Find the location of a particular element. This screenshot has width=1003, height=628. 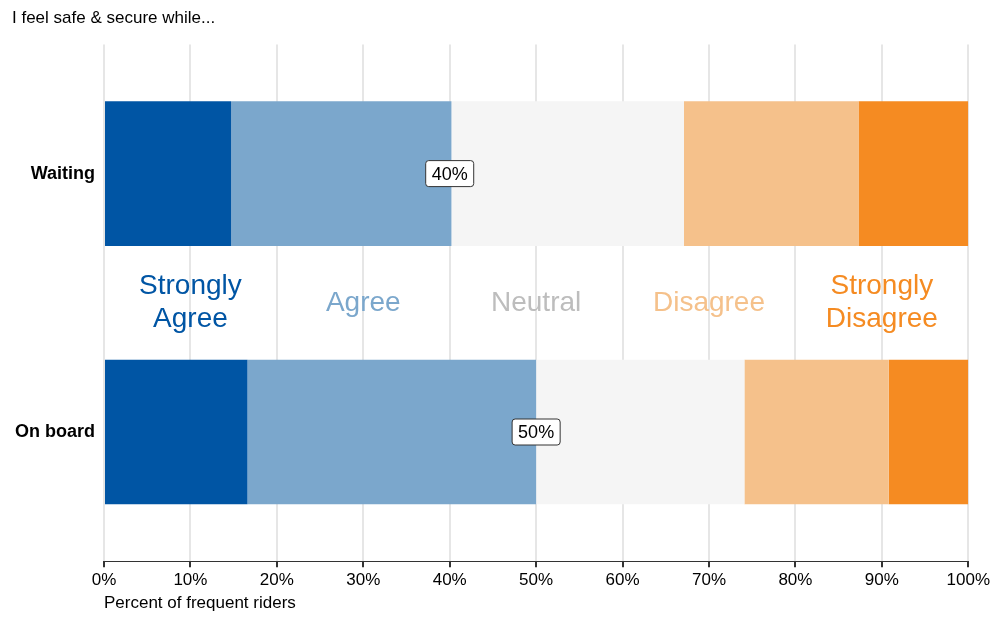

x-tick-label: 0% is located at coordinates (104, 580).